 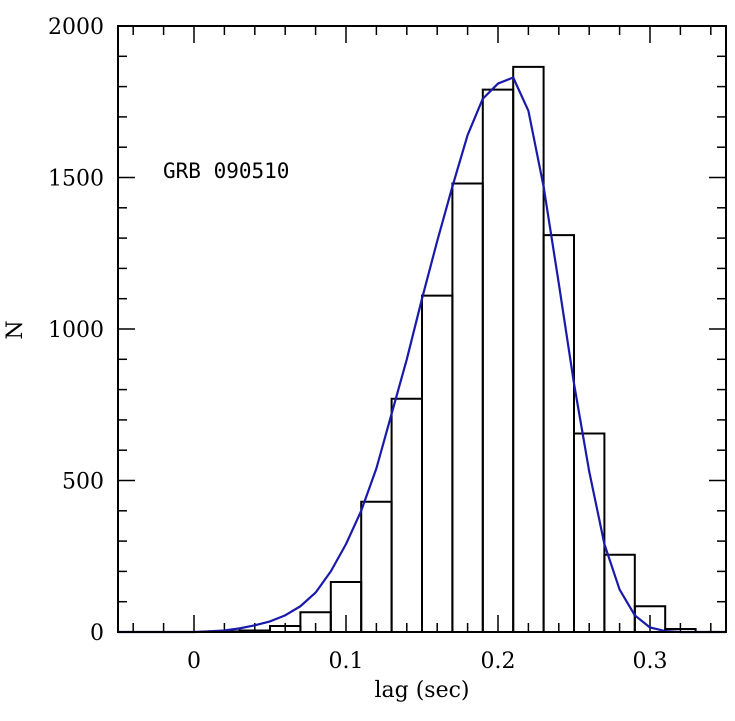 What do you see at coordinates (427, 661) in the screenshot?
I see `x-tick-labels: 0 0.1 0.2 0.3` at bounding box center [427, 661].